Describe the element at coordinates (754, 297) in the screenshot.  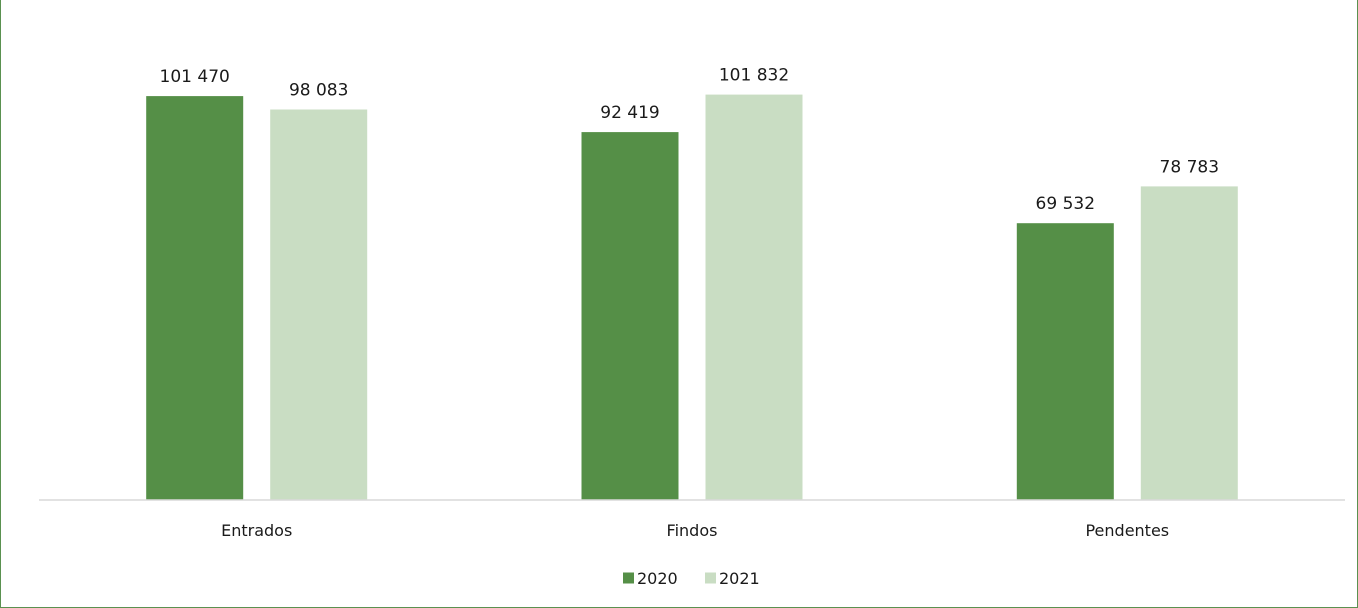
I see `bar-findos-2021` at that location.